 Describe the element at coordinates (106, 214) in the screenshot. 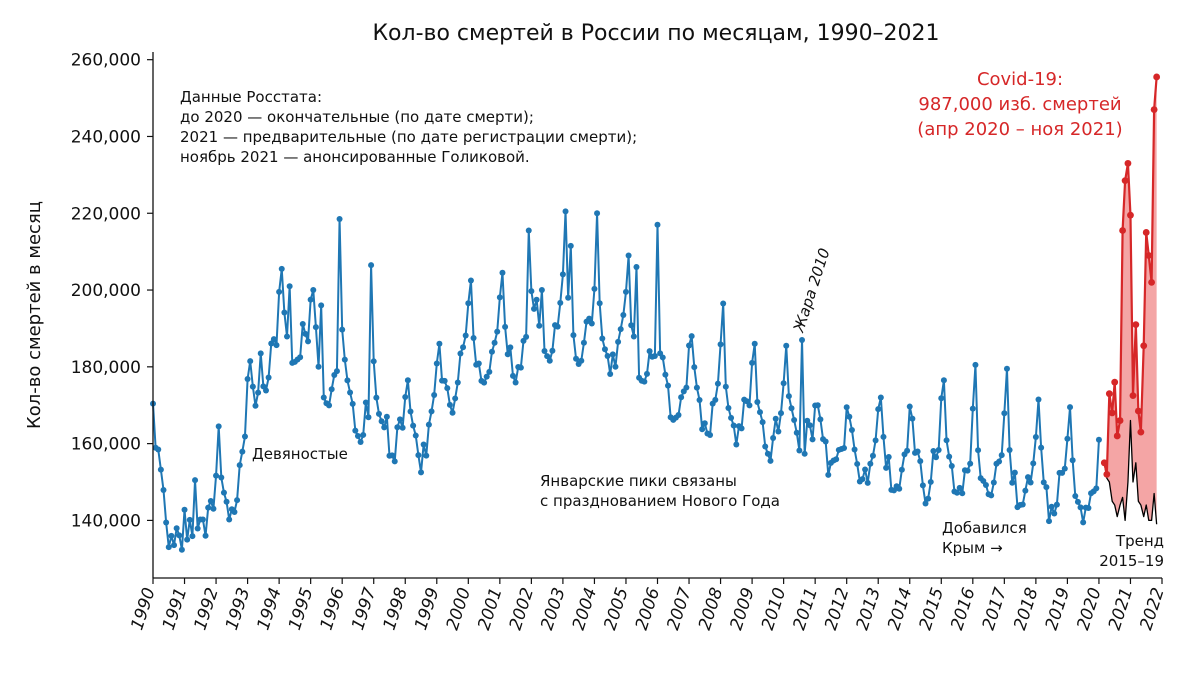

I see `y-tick-label: 220,000` at that location.